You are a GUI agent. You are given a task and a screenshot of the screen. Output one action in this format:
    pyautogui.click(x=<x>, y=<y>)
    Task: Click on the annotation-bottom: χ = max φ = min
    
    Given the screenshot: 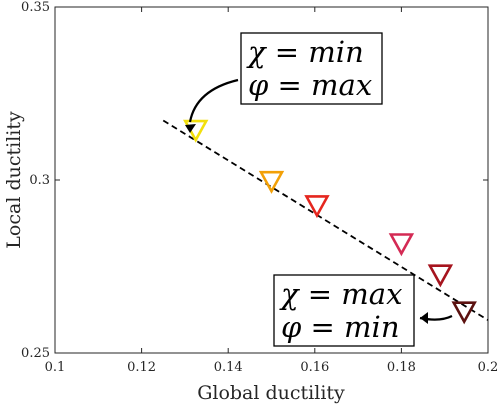 What is the action you would take?
    pyautogui.click(x=363, y=310)
    